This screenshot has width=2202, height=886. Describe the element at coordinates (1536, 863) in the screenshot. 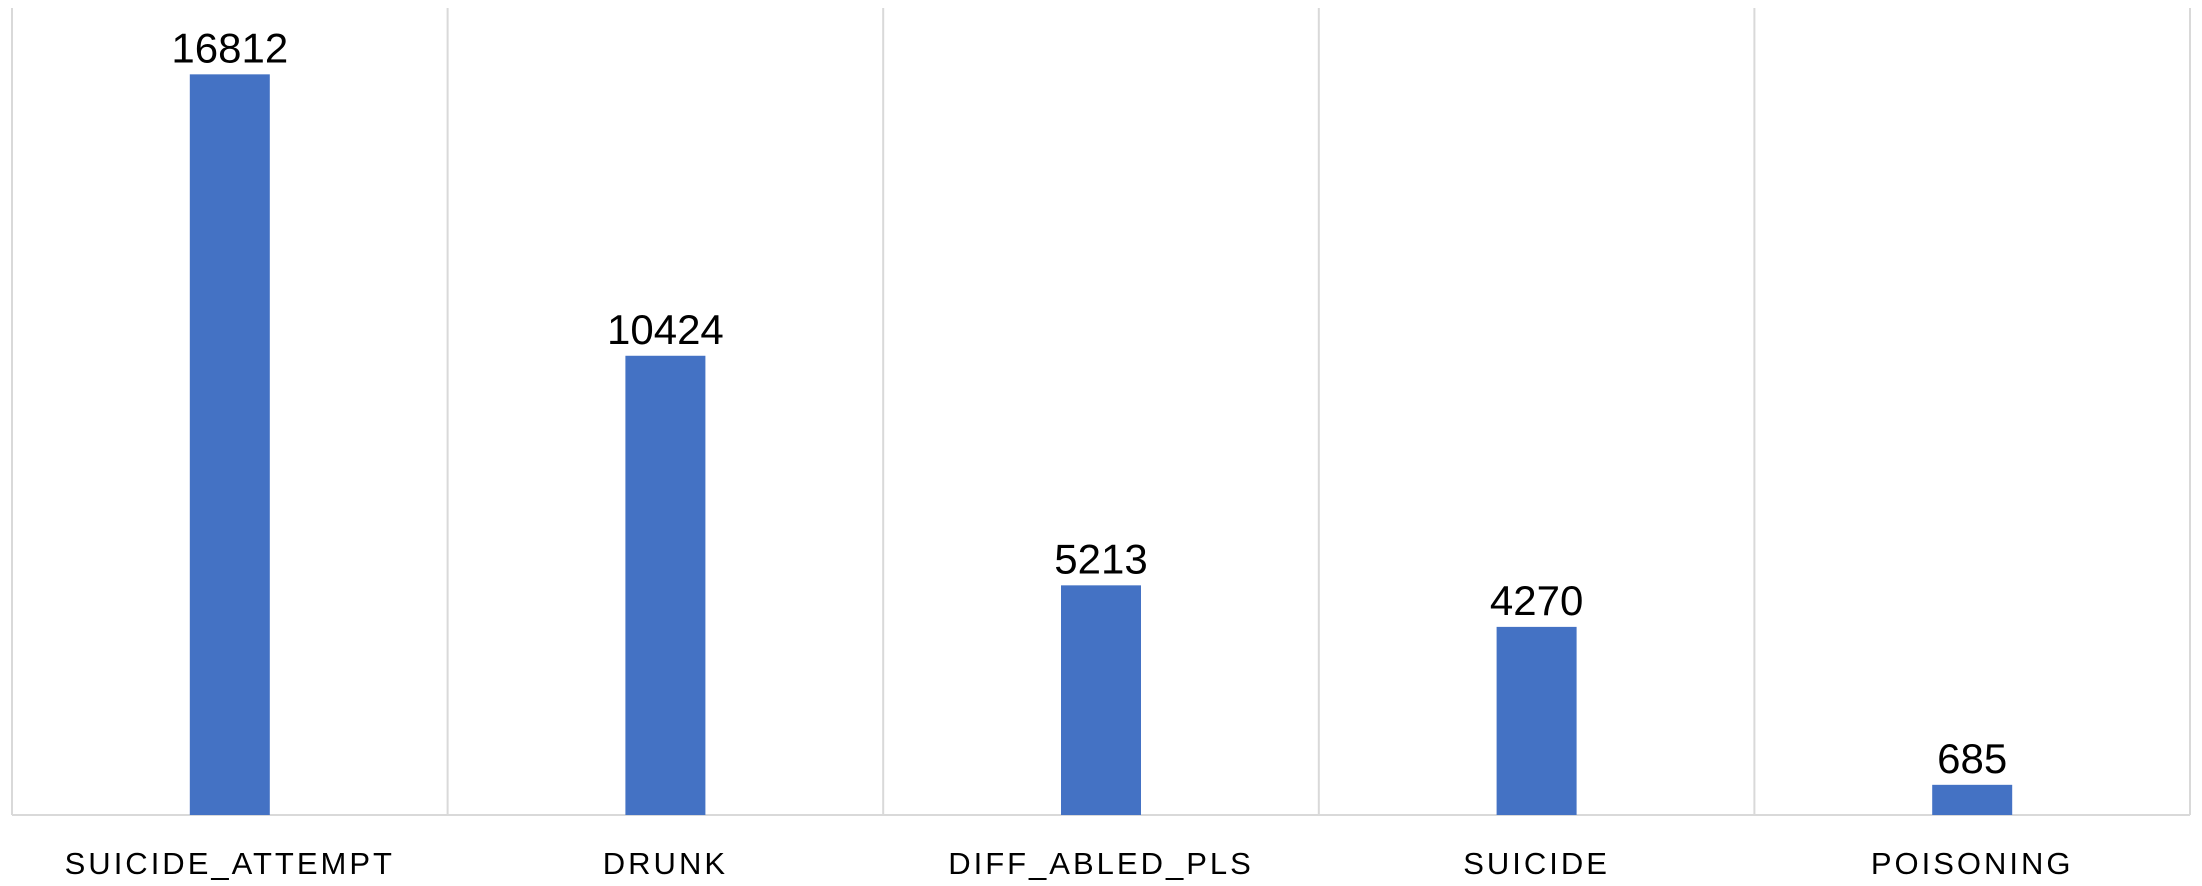

I see `category-label-3: SUICIDE` at that location.